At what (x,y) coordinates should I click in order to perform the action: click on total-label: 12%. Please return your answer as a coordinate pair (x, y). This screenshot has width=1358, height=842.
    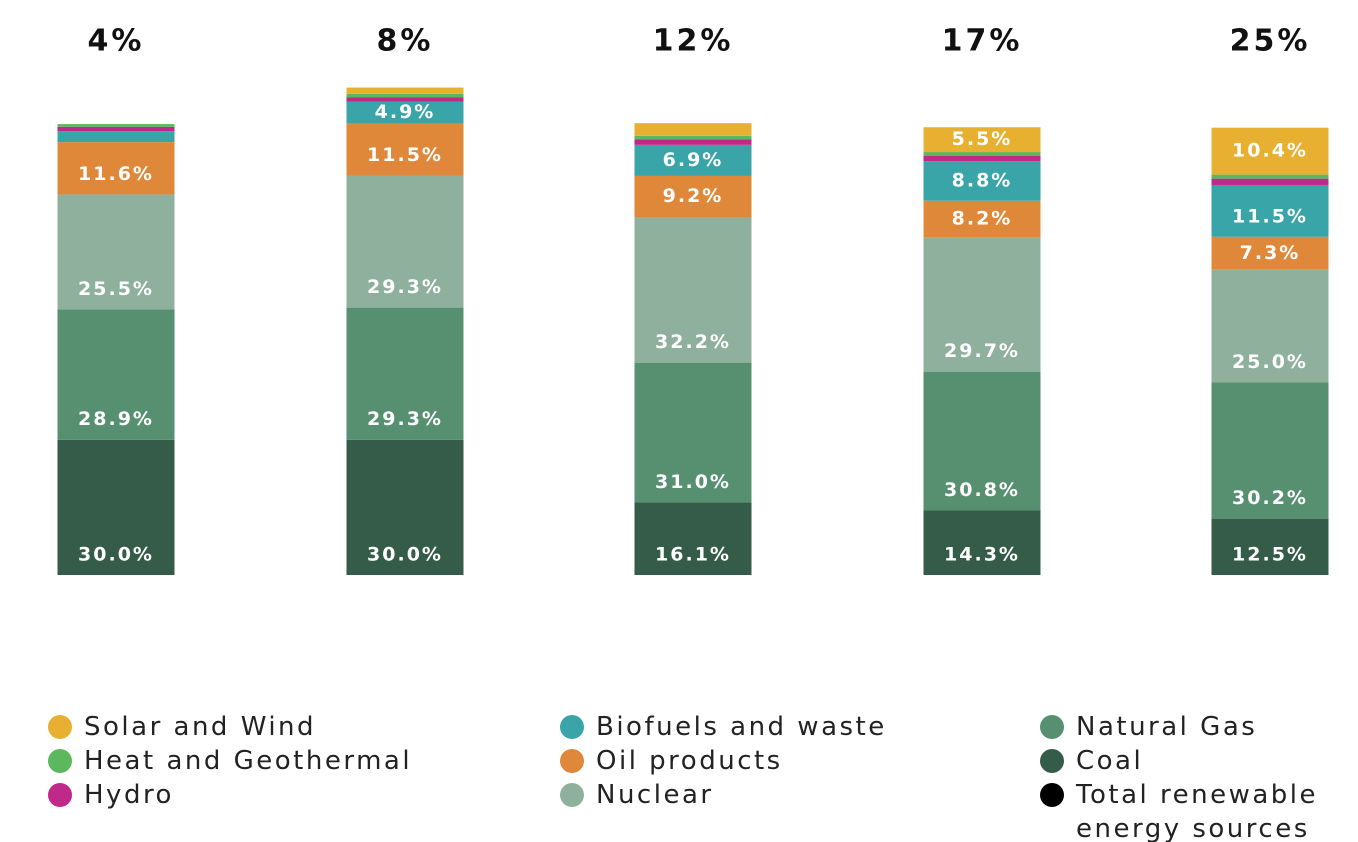
    Looking at the image, I should click on (693, 41).